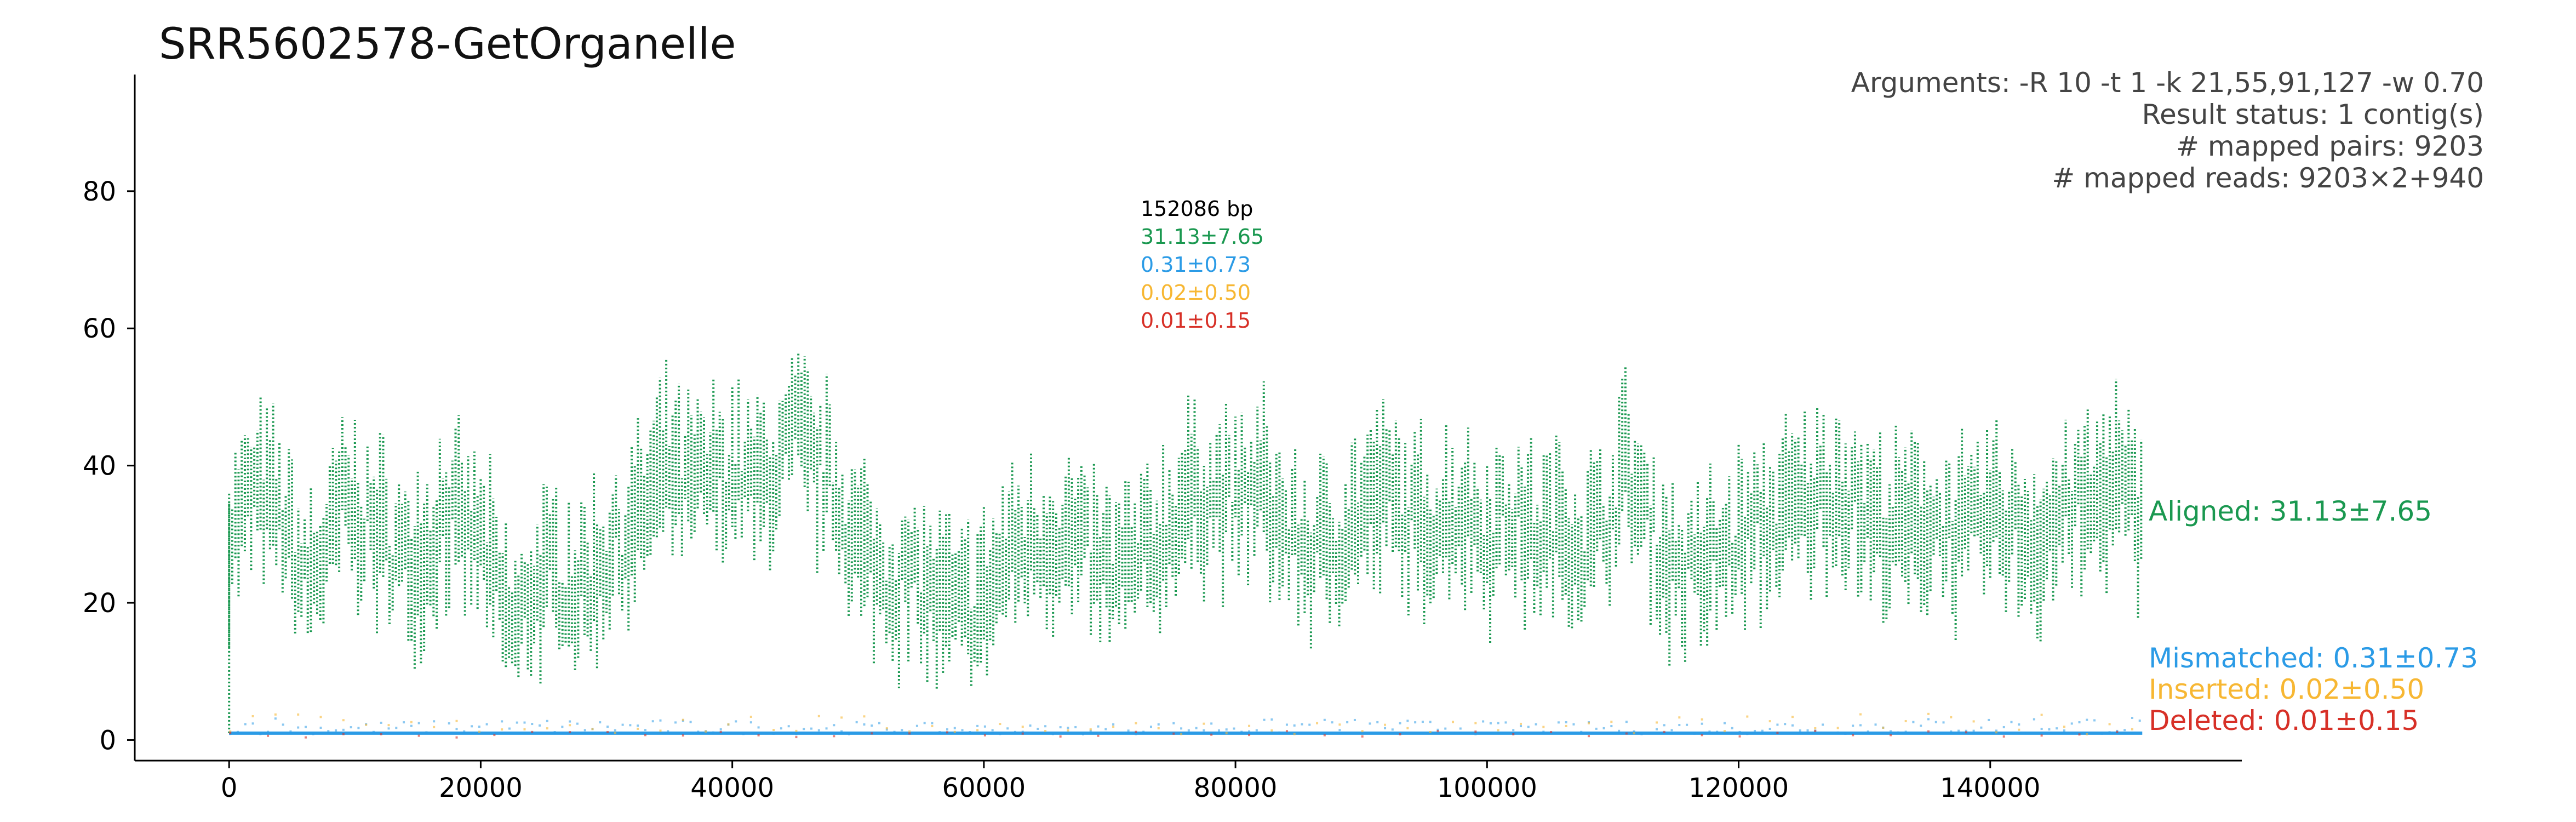  Describe the element at coordinates (1196, 293) in the screenshot. I see `inserted-stat: 0.02±0.50` at that location.